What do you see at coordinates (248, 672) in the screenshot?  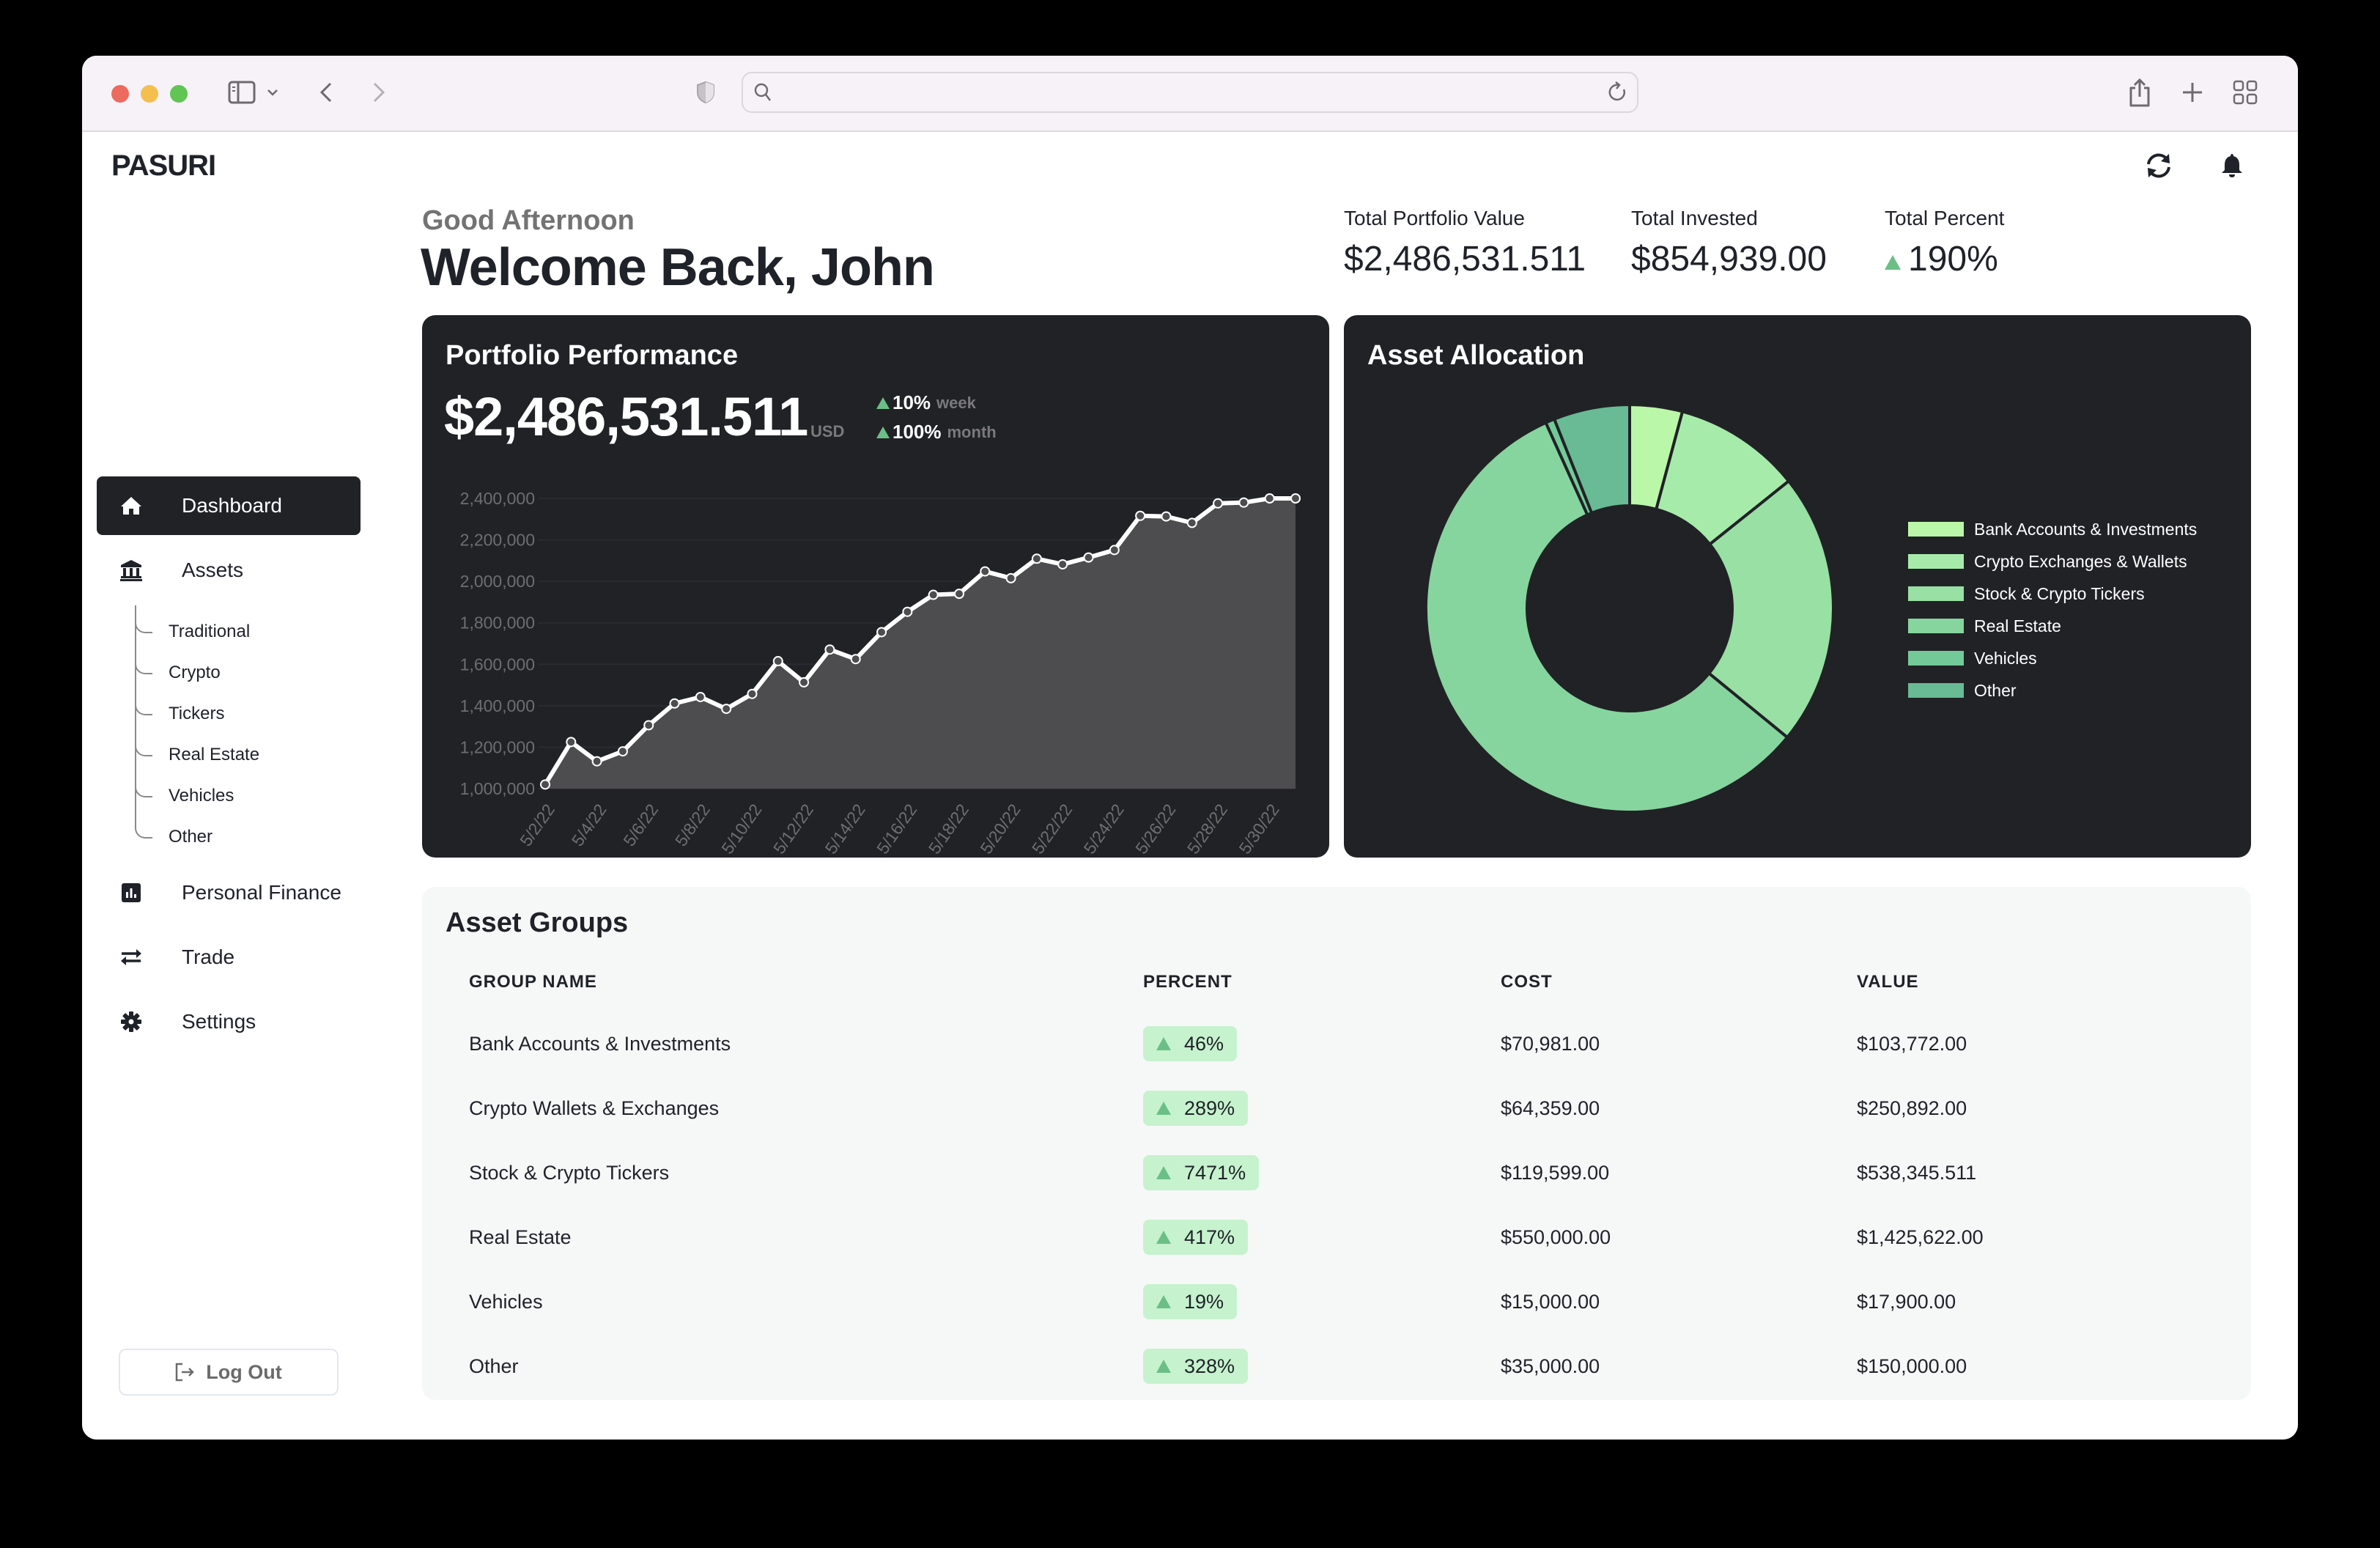 I see `submenu-item-crypto: Crypto` at bounding box center [248, 672].